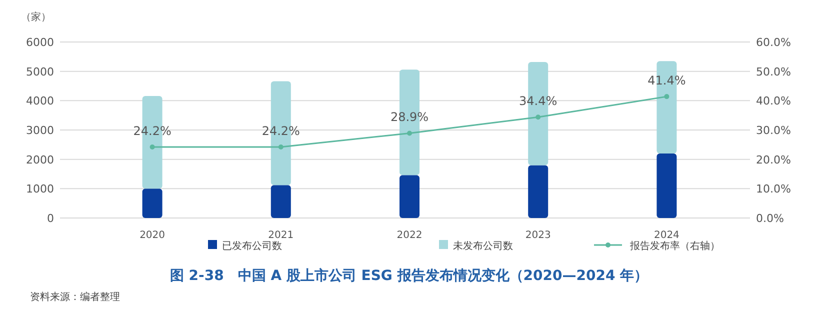  Describe the element at coordinates (40, 189) in the screenshot. I see `y-tick-label: 1000` at that location.